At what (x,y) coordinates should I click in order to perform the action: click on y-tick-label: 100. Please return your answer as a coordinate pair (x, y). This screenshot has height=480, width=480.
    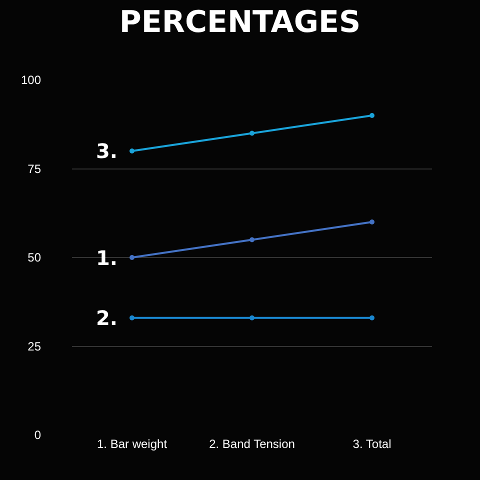
    Looking at the image, I should click on (31, 80).